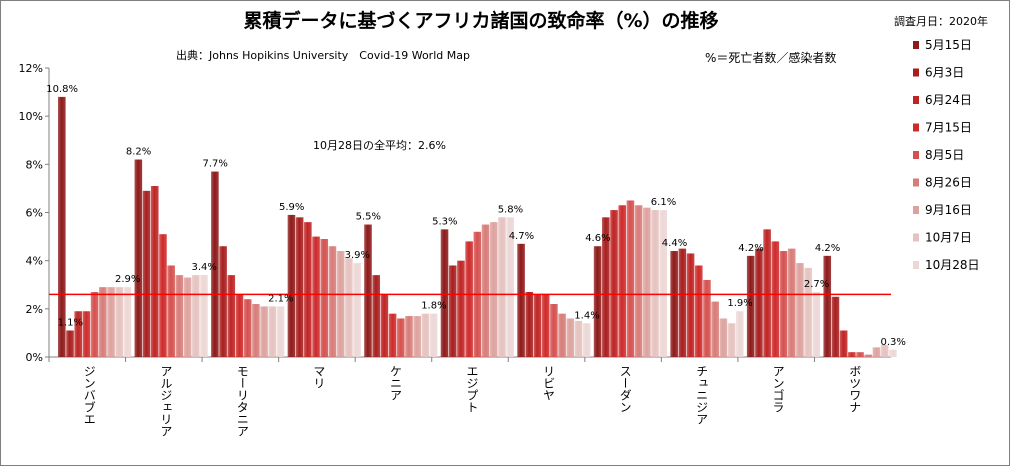 The image size is (1010, 469). What do you see at coordinates (770, 57) in the screenshot?
I see `definition-note: %＝死亡者数／感染者数` at bounding box center [770, 57].